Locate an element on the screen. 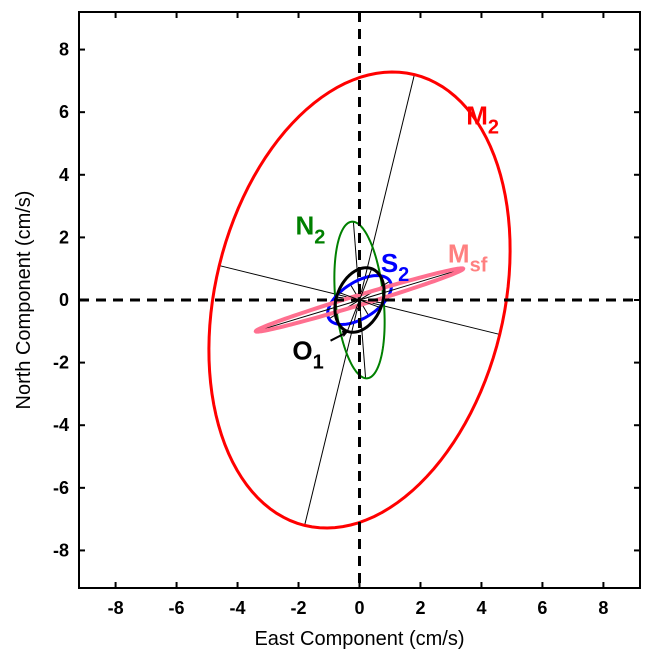 This screenshot has width=654, height=656. x-tick-label: -6 is located at coordinates (177, 608).